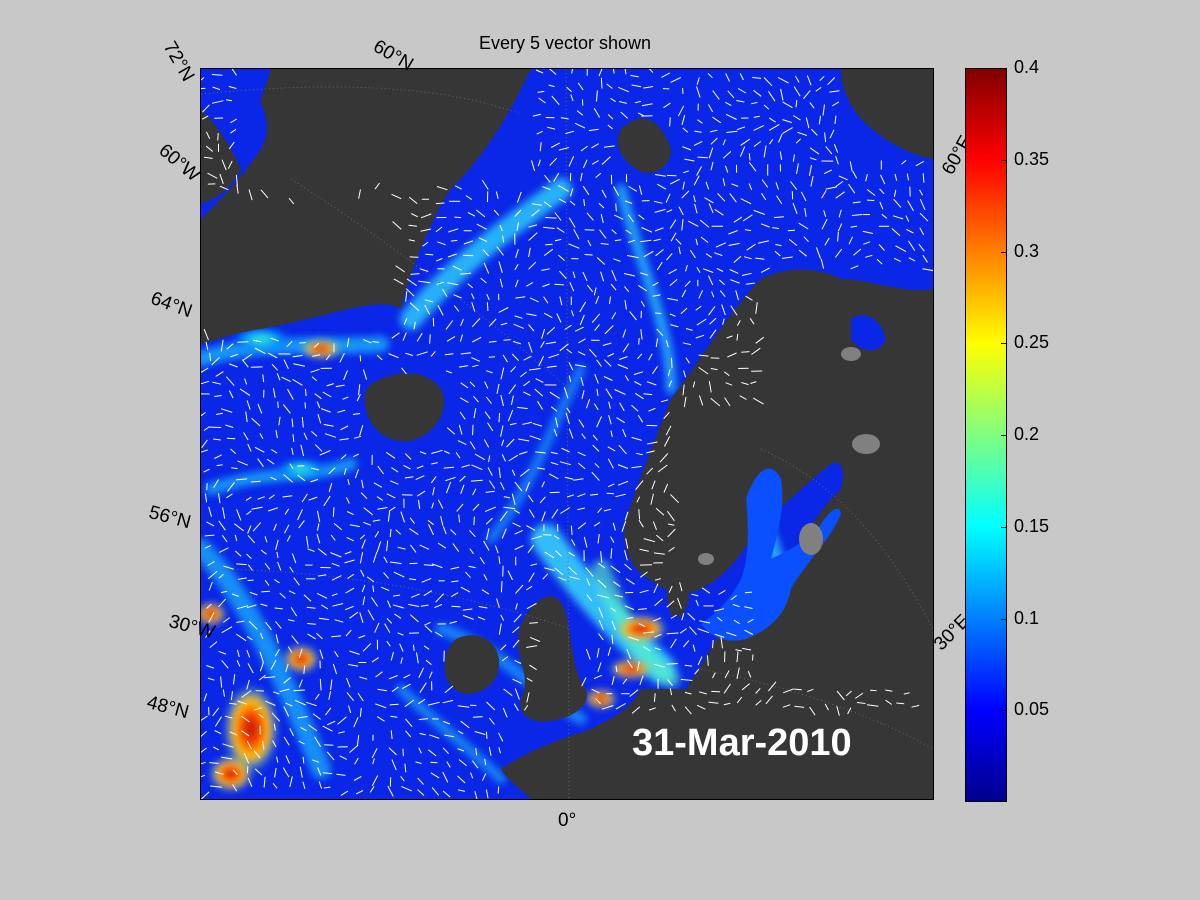 Image resolution: width=1200 pixels, height=900 pixels. What do you see at coordinates (1004, 527) in the screenshot?
I see `colorbar-tick-mark` at bounding box center [1004, 527].